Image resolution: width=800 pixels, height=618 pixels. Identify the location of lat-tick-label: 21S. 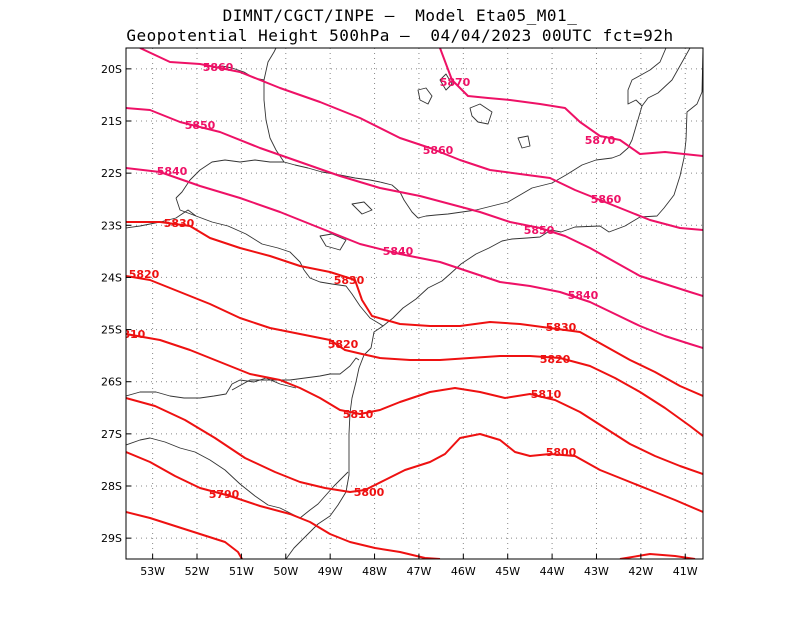
(111, 121).